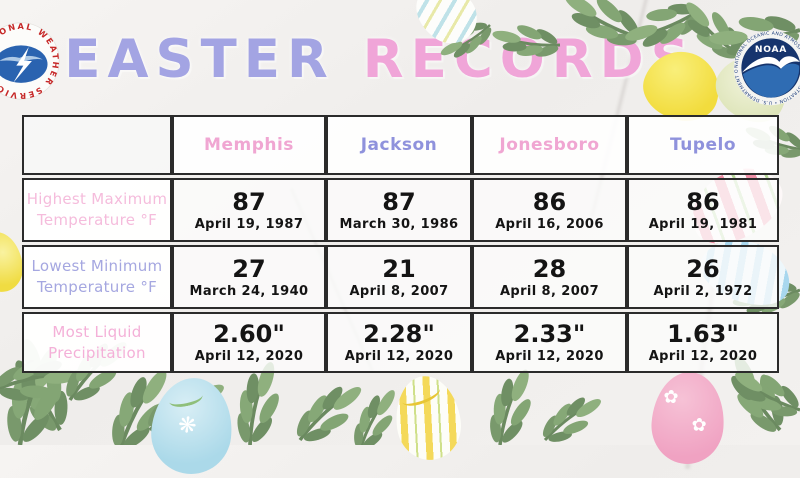 This screenshot has width=800, height=478. What do you see at coordinates (97, 277) in the screenshot?
I see `row-label-lowest-min-temp: Lowest Minimum Temperature °F` at bounding box center [97, 277].